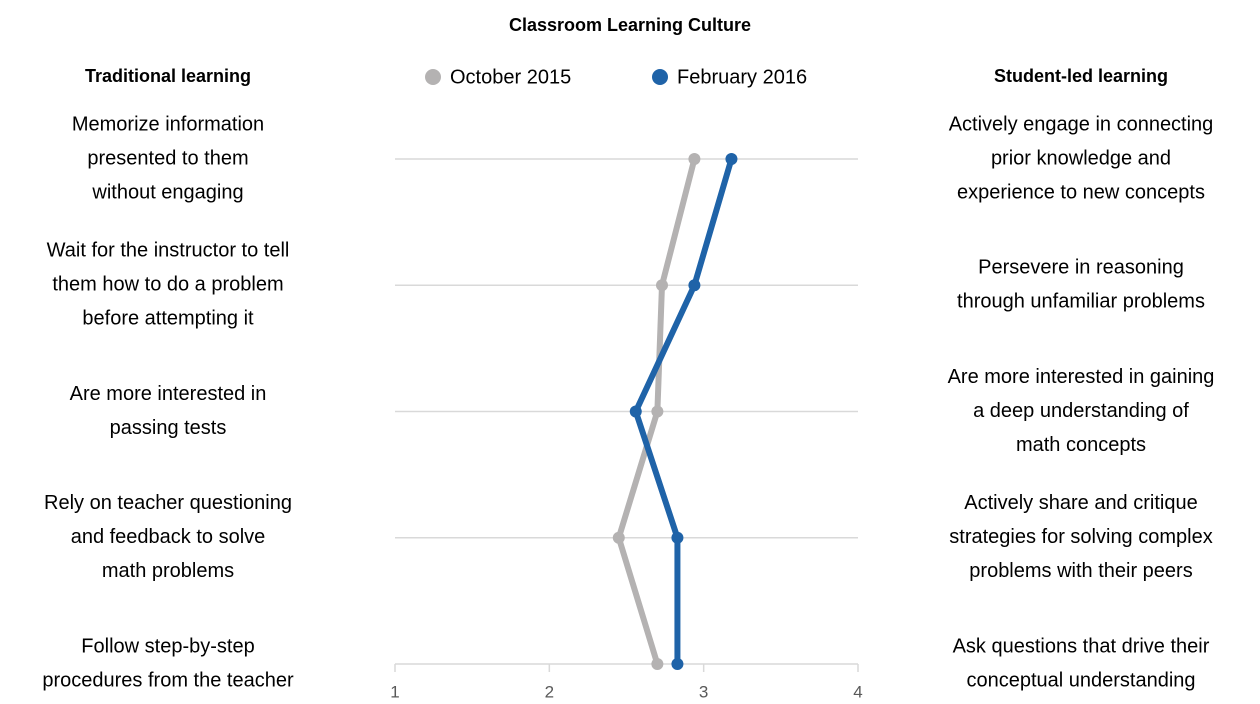  I want to click on left-label: Are more interested in, so click(168, 394).